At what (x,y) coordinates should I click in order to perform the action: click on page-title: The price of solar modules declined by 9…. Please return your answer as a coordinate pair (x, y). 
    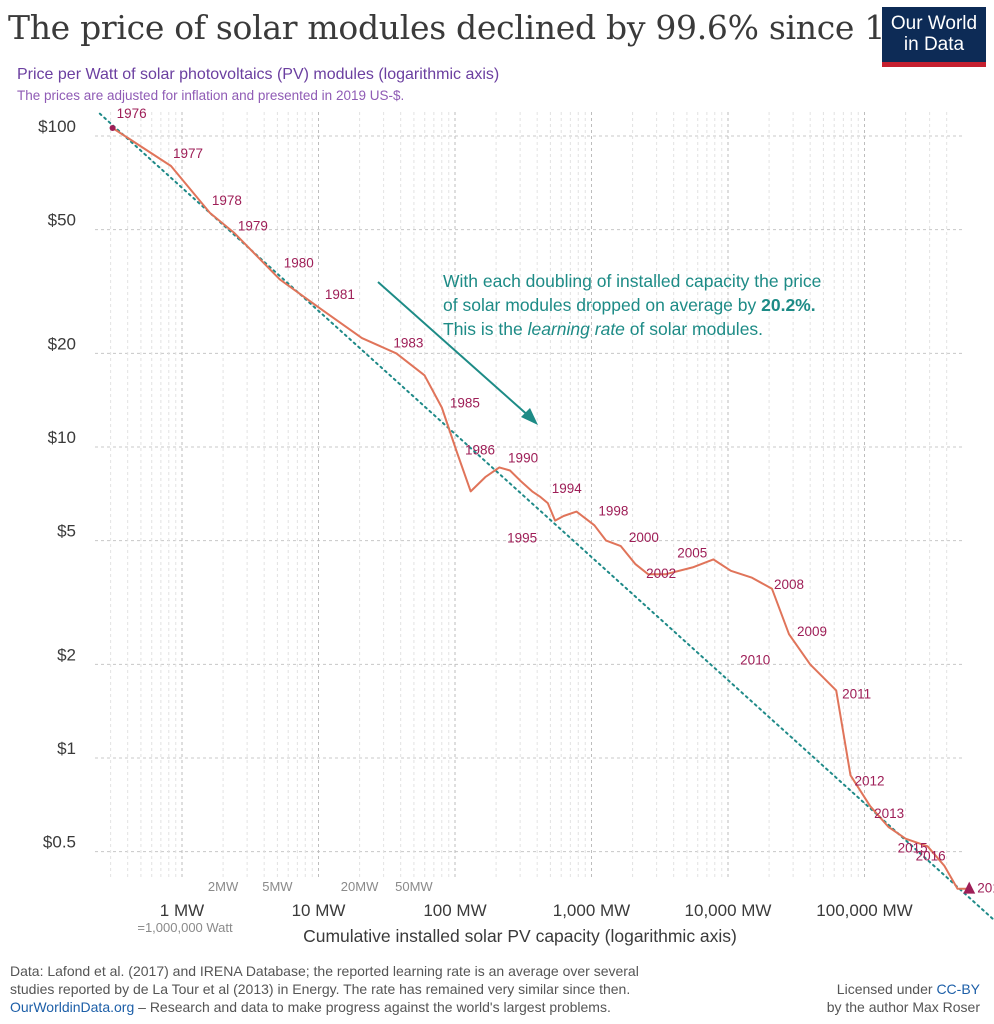
    Looking at the image, I should click on (478, 27).